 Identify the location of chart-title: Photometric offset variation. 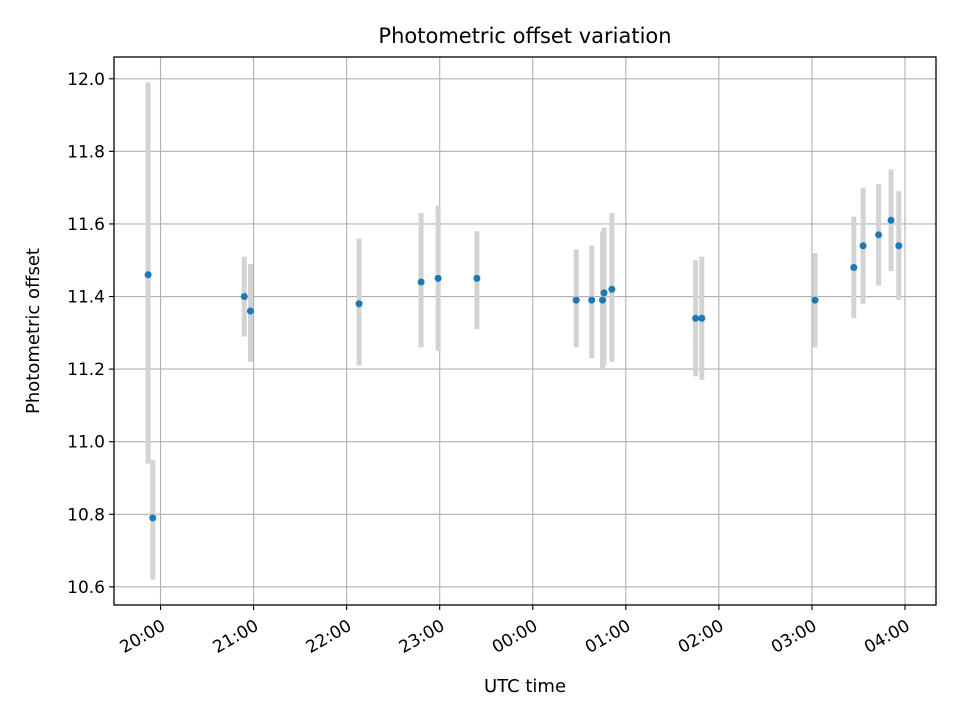
(524, 36).